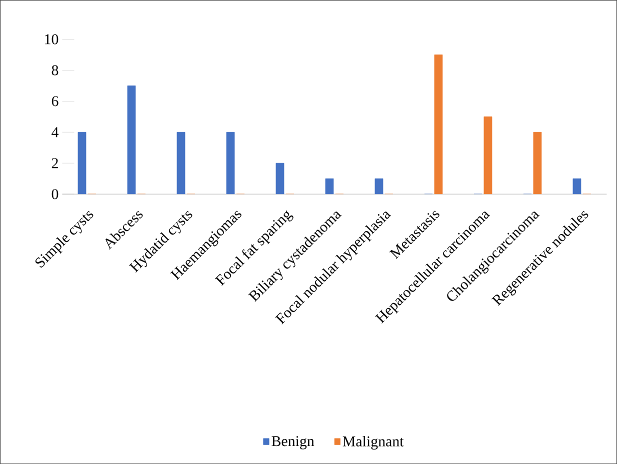  What do you see at coordinates (51, 39) in the screenshot?
I see `y-tick-label: 10` at bounding box center [51, 39].